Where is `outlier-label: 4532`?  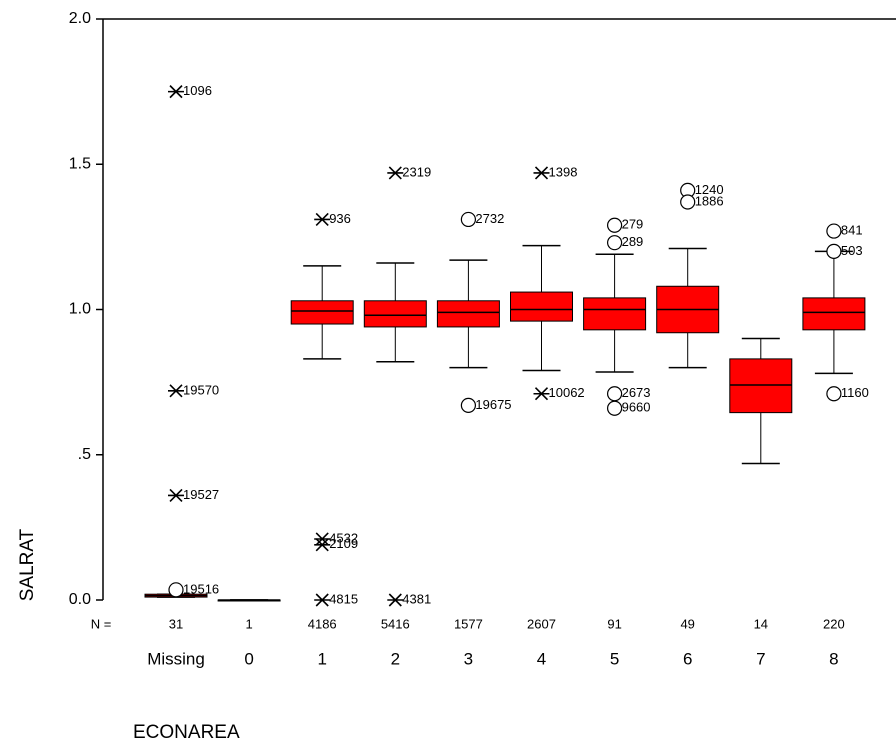
outlier-label: 4532 is located at coordinates (343, 537).